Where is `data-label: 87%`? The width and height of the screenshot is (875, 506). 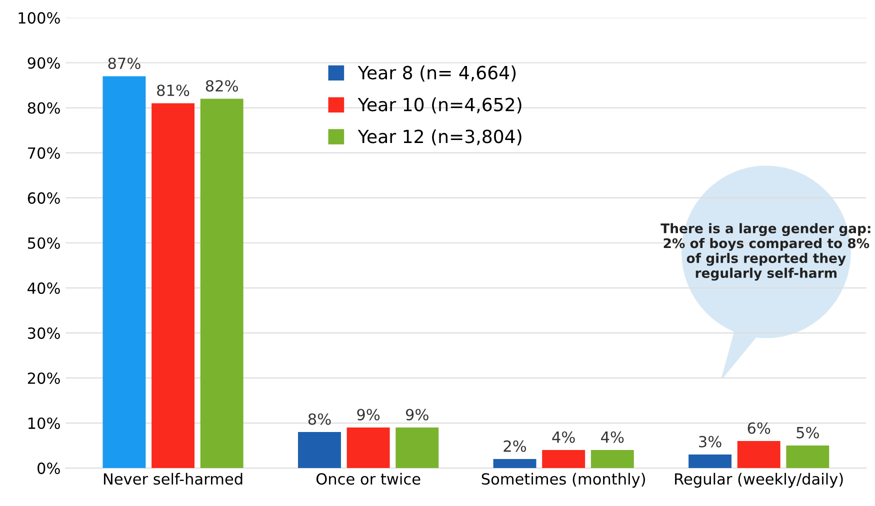
data-label: 87% is located at coordinates (124, 64).